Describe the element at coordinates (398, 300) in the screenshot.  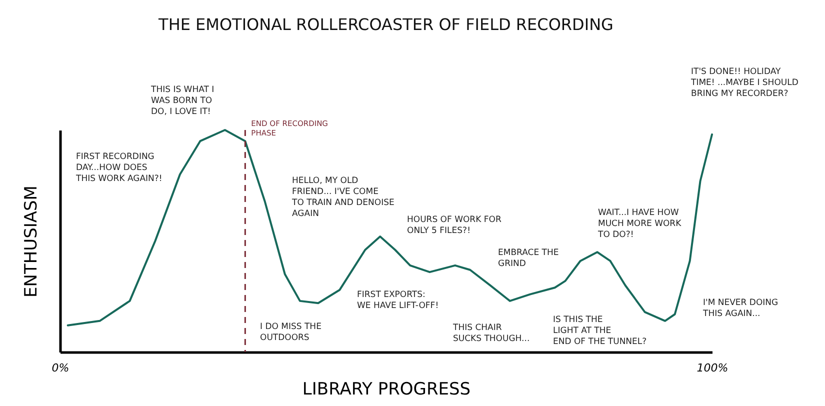
I see `annotation: FIRST EXPORTS: WE HAVE LIFT-OFF!` at that location.